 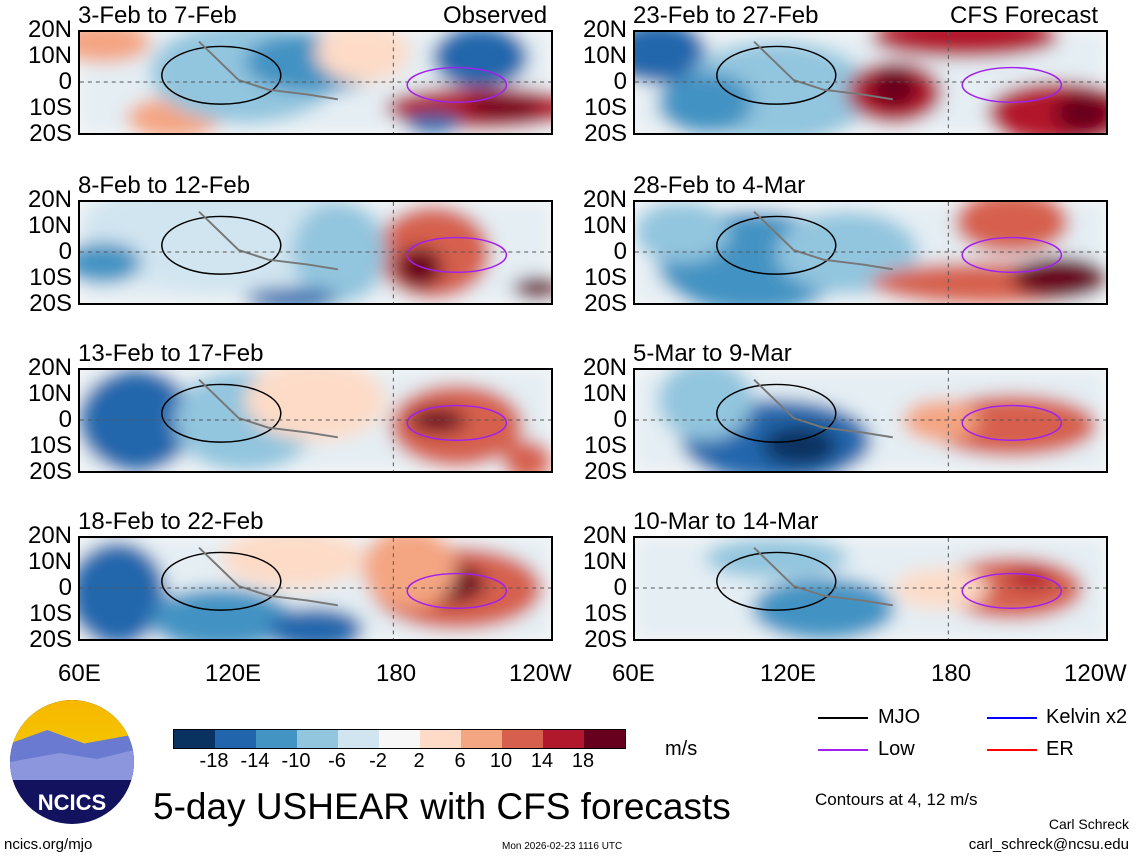 I want to click on colorbar, so click(x=399, y=739).